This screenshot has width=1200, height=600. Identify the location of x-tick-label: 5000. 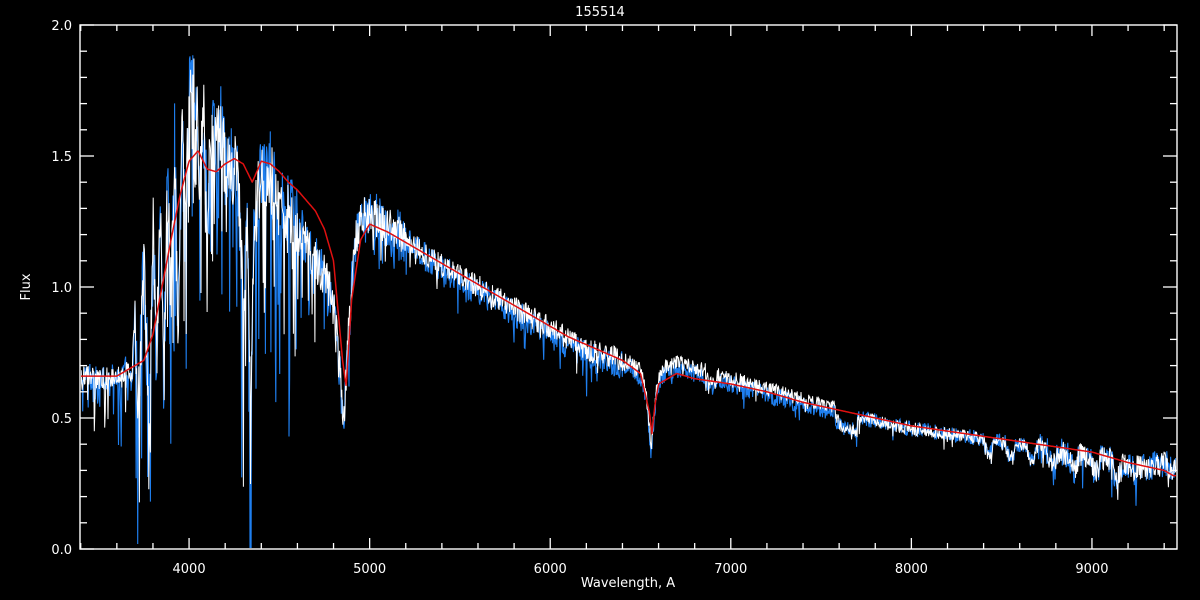
(369, 569).